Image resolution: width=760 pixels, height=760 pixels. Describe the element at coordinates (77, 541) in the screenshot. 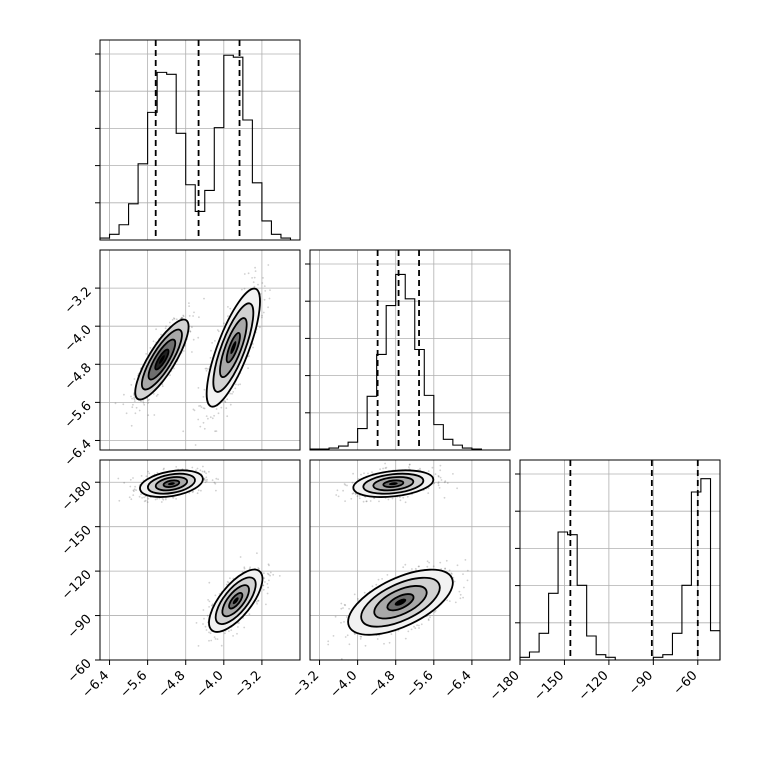

I see `y-tick-label: −150` at that location.